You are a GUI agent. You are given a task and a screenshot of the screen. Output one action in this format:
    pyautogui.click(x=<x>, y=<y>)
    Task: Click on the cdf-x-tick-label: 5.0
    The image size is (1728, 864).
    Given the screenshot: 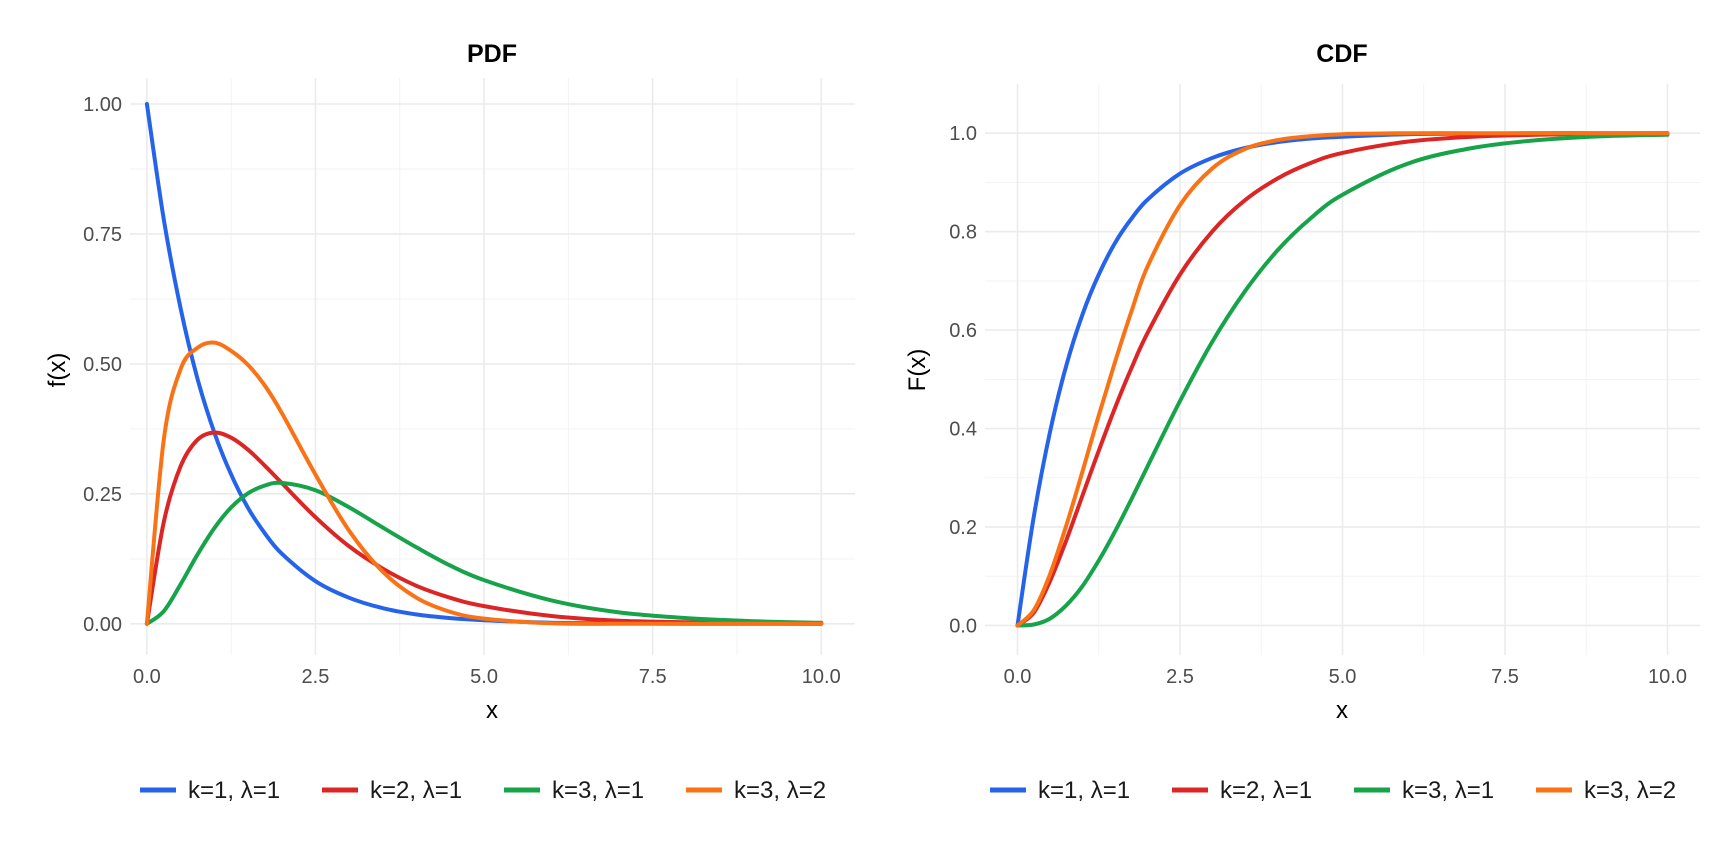 What is the action you would take?
    pyautogui.click(x=1343, y=677)
    